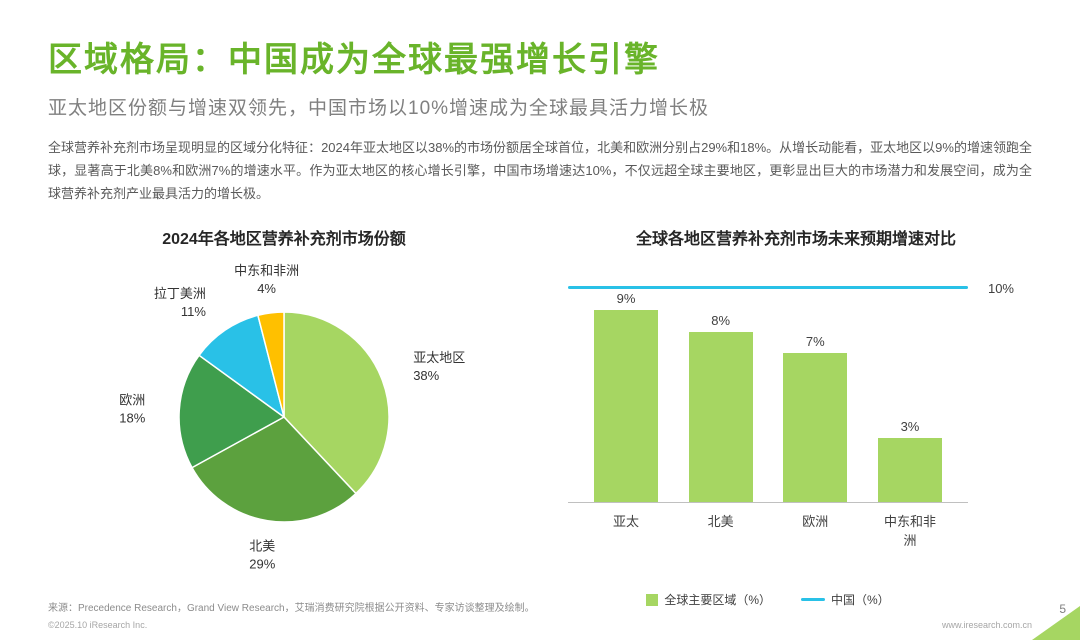 The image size is (1080, 640). Describe the element at coordinates (180, 293) in the screenshot. I see `pie-label-3: 拉丁美洲` at that location.